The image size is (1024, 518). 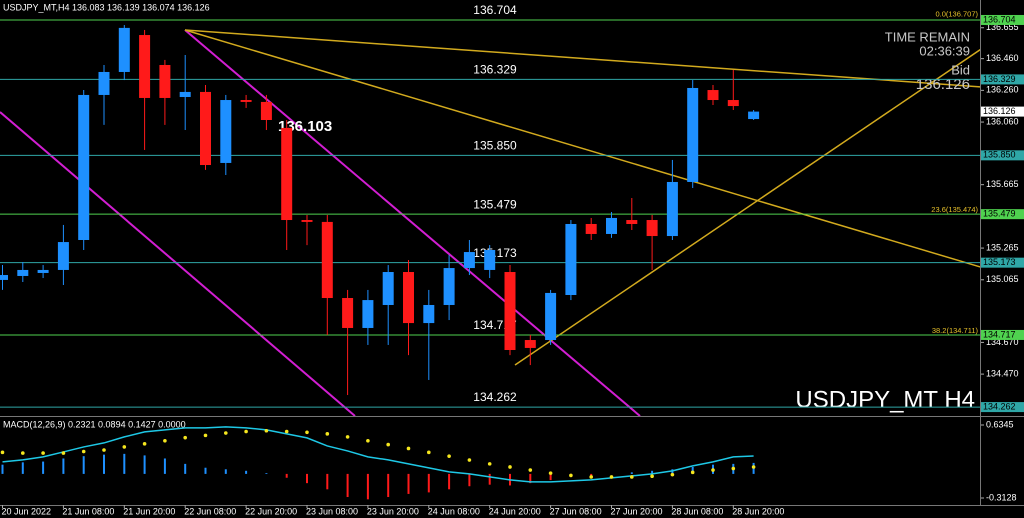 I want to click on bid-label: Bid, so click(x=960, y=69).